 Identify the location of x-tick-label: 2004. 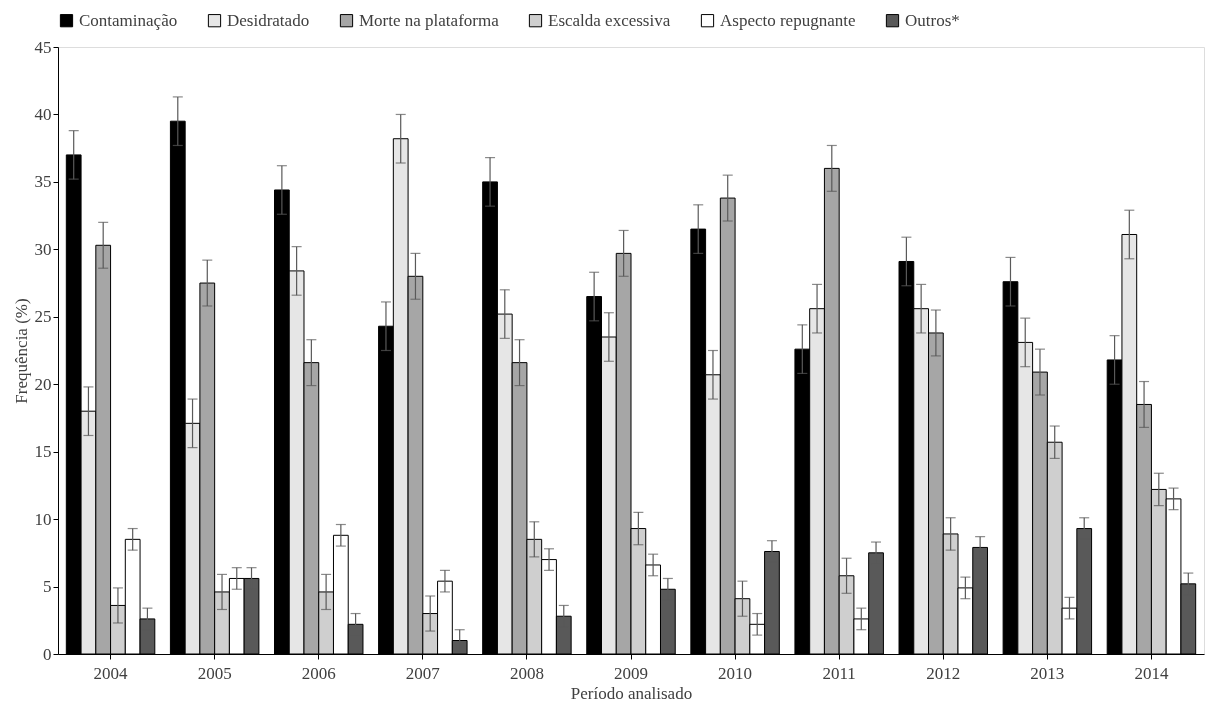
(111, 673).